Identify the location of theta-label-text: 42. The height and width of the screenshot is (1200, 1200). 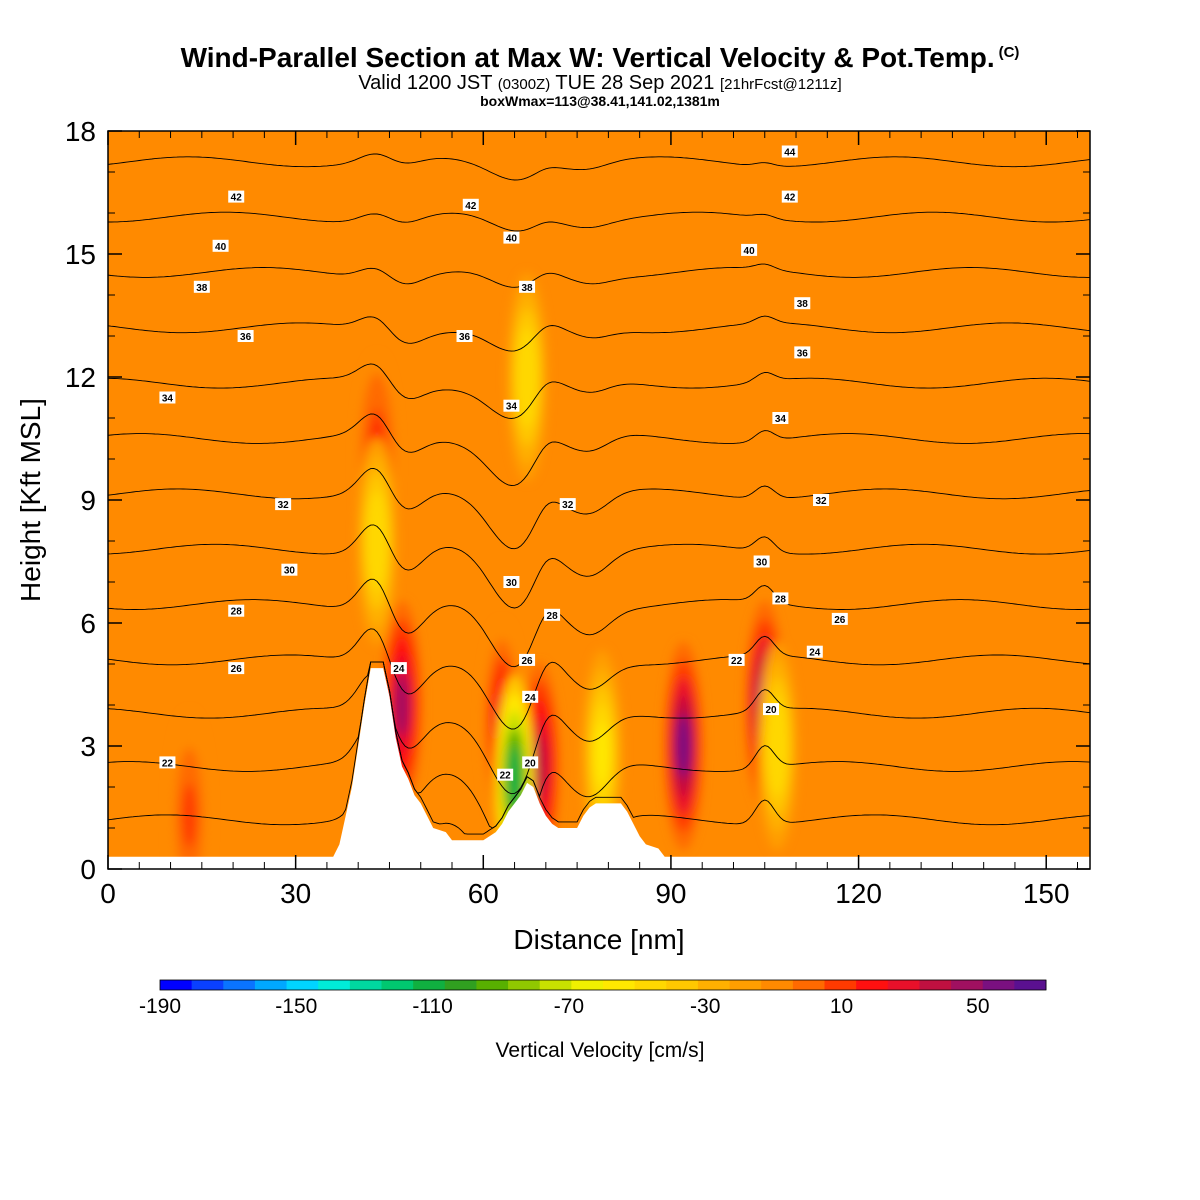
(471, 206).